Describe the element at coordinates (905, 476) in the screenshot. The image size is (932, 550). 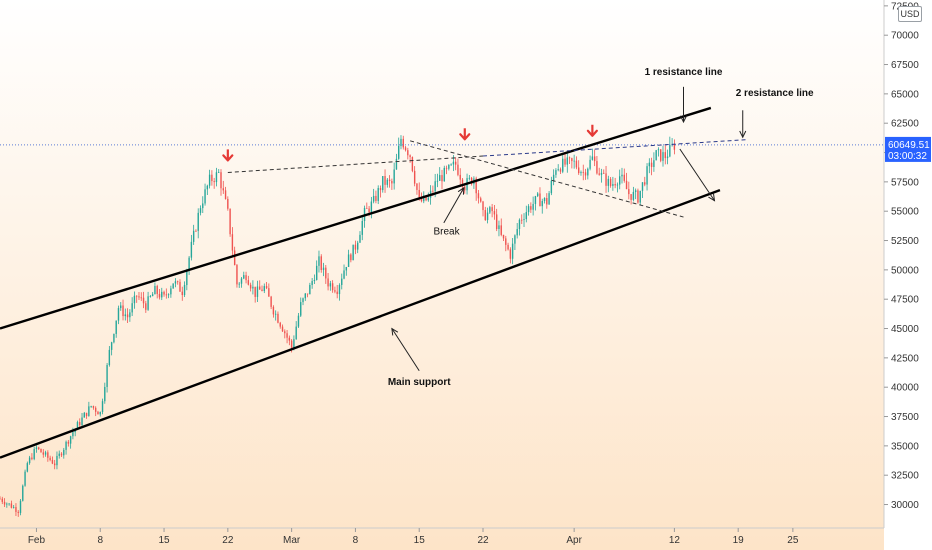
I see `y-tick-label: 32500` at that location.